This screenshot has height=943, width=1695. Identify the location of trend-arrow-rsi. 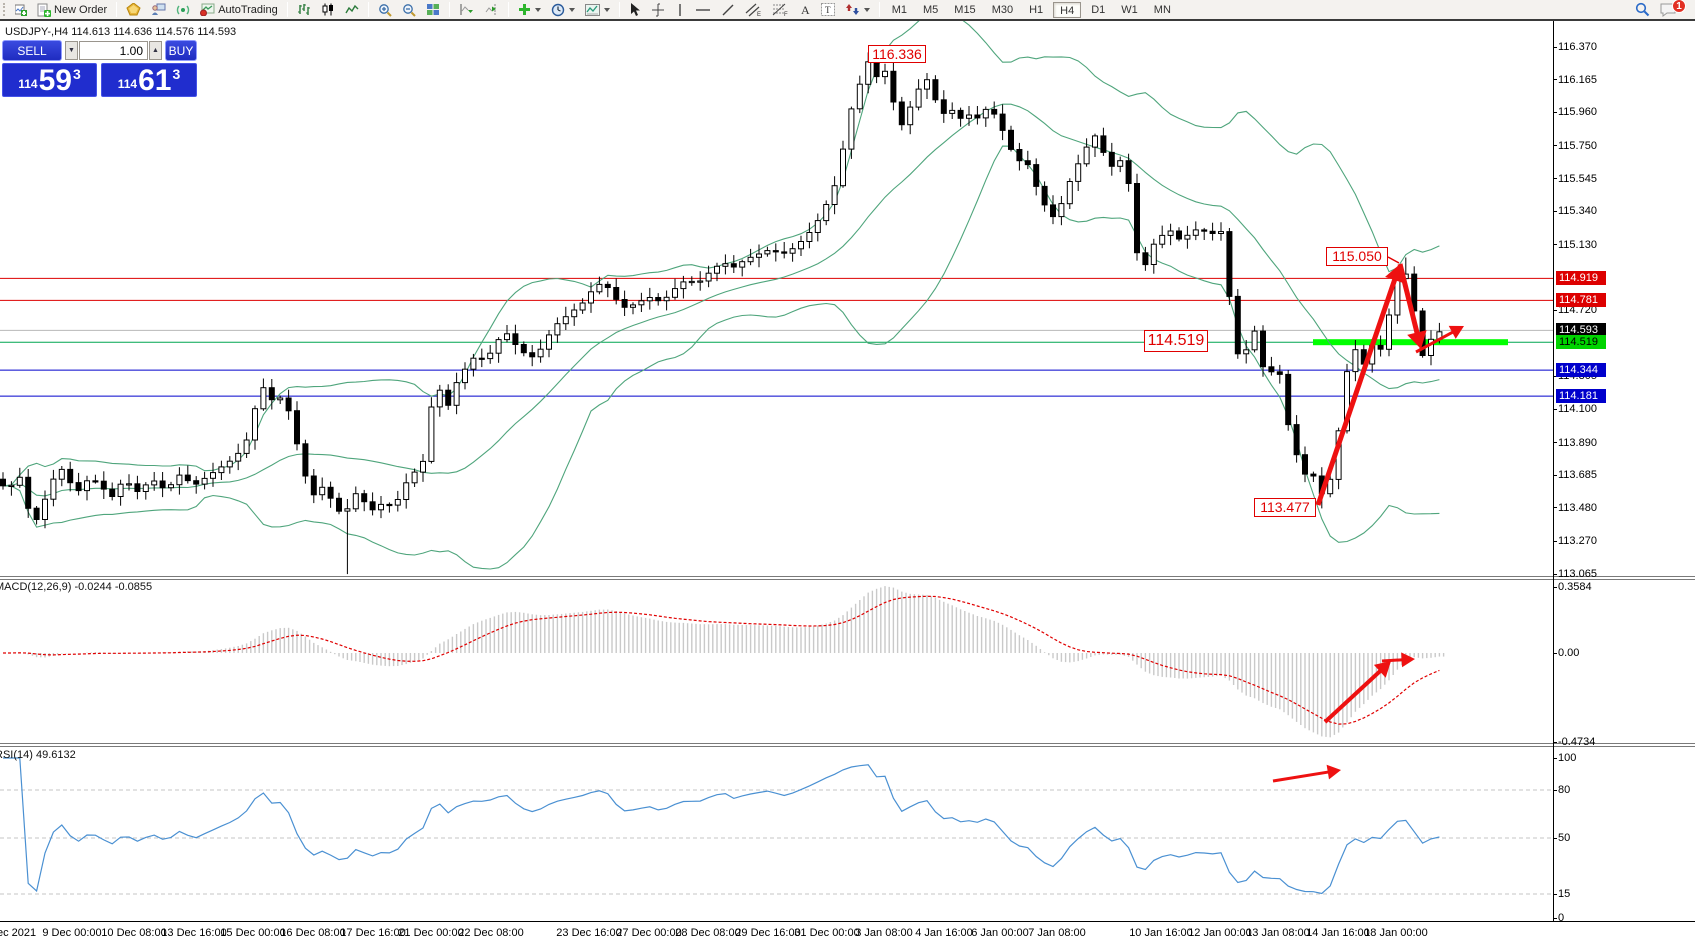
(1306, 773).